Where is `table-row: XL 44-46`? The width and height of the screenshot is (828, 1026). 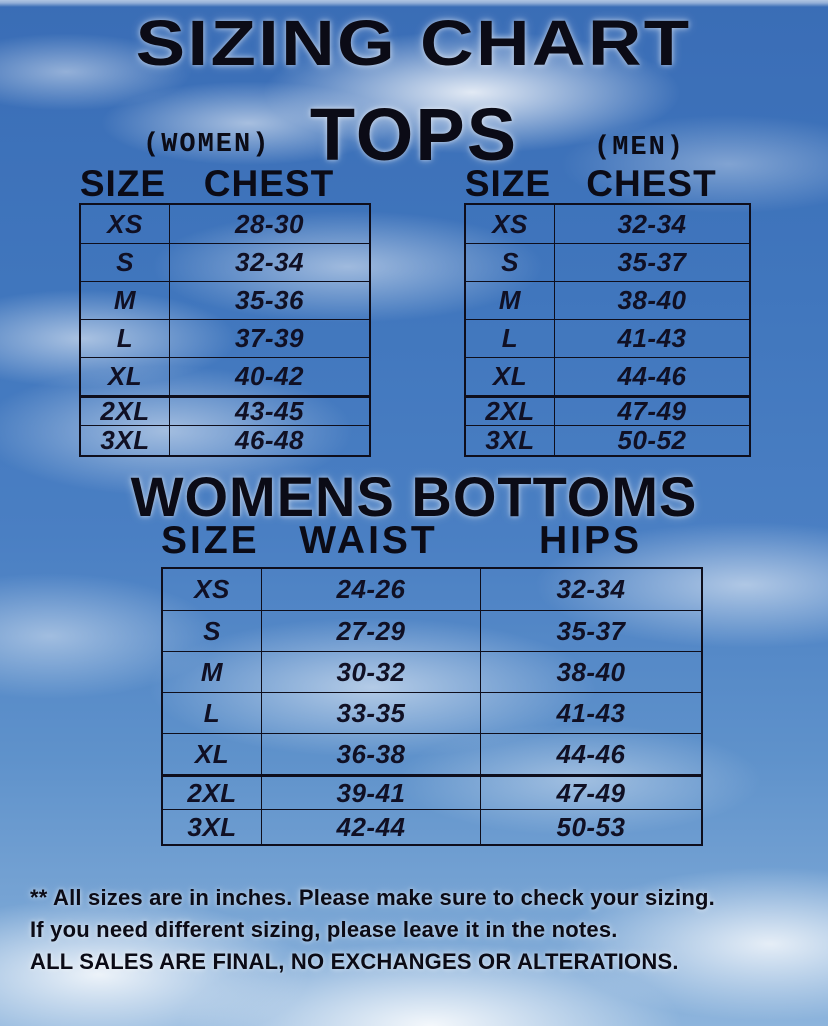 table-row: XL 44-46 is located at coordinates (607, 376).